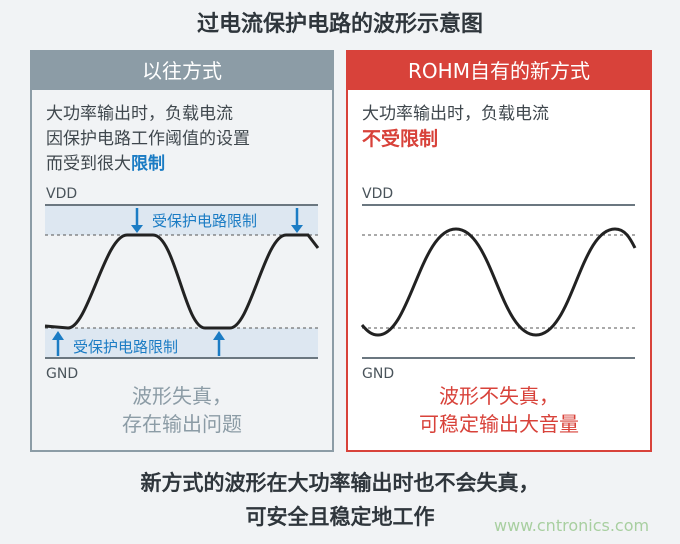  I want to click on caption-line: 波形不失真，, so click(499, 396).